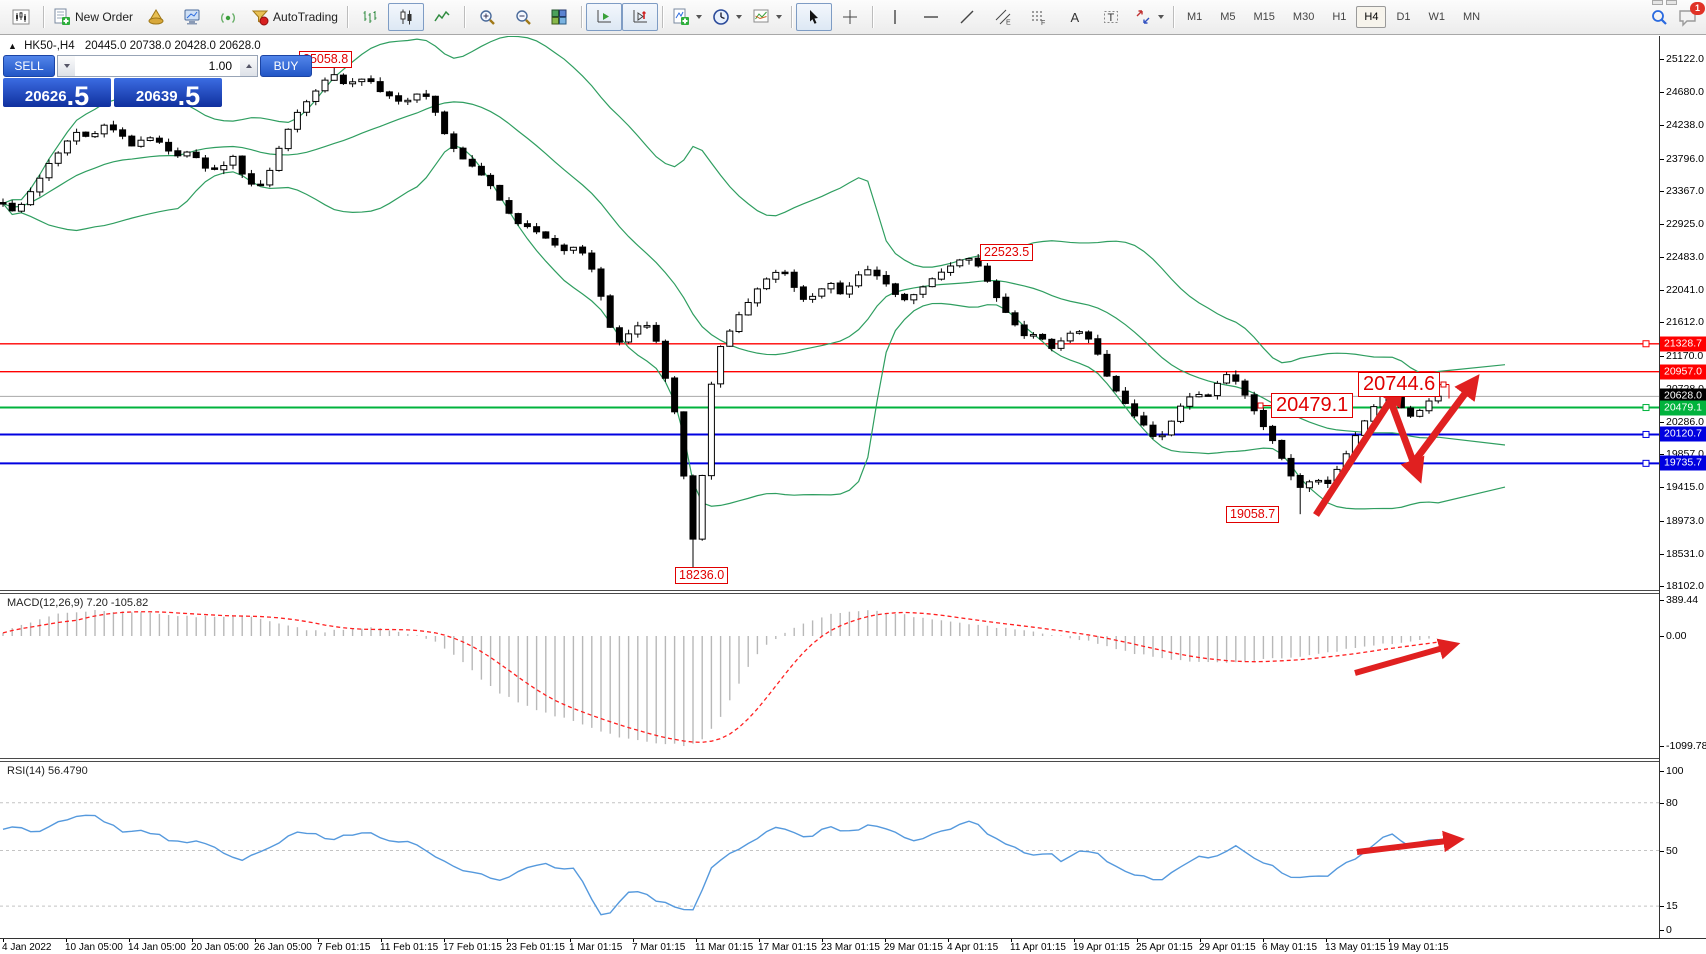 The image size is (1706, 954). What do you see at coordinates (157, 946) in the screenshot?
I see `time-axis-label: 14 Jan 05:00` at bounding box center [157, 946].